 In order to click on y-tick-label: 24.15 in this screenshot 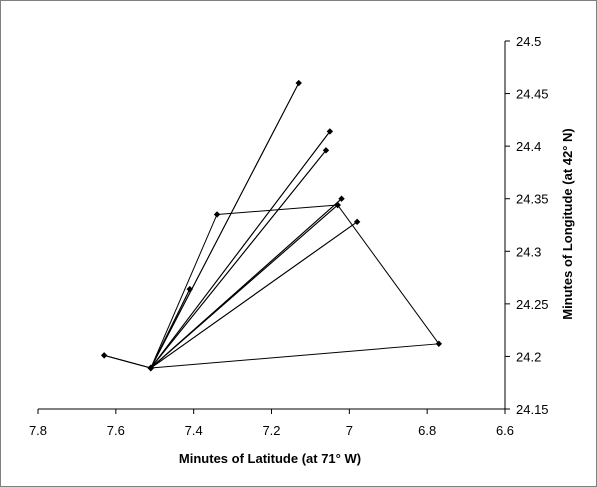, I will do `click(532, 409)`.